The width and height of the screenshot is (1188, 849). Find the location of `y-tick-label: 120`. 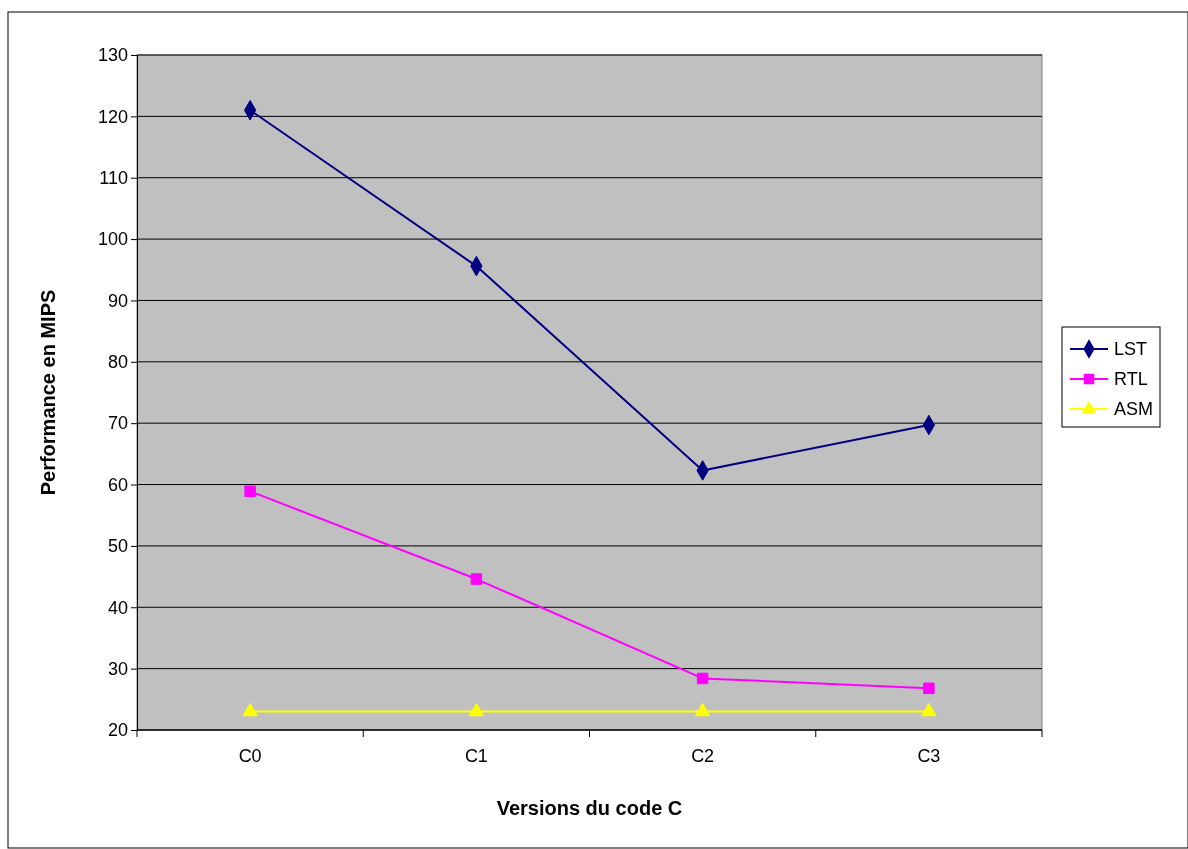

y-tick-label: 120 is located at coordinates (112, 116).